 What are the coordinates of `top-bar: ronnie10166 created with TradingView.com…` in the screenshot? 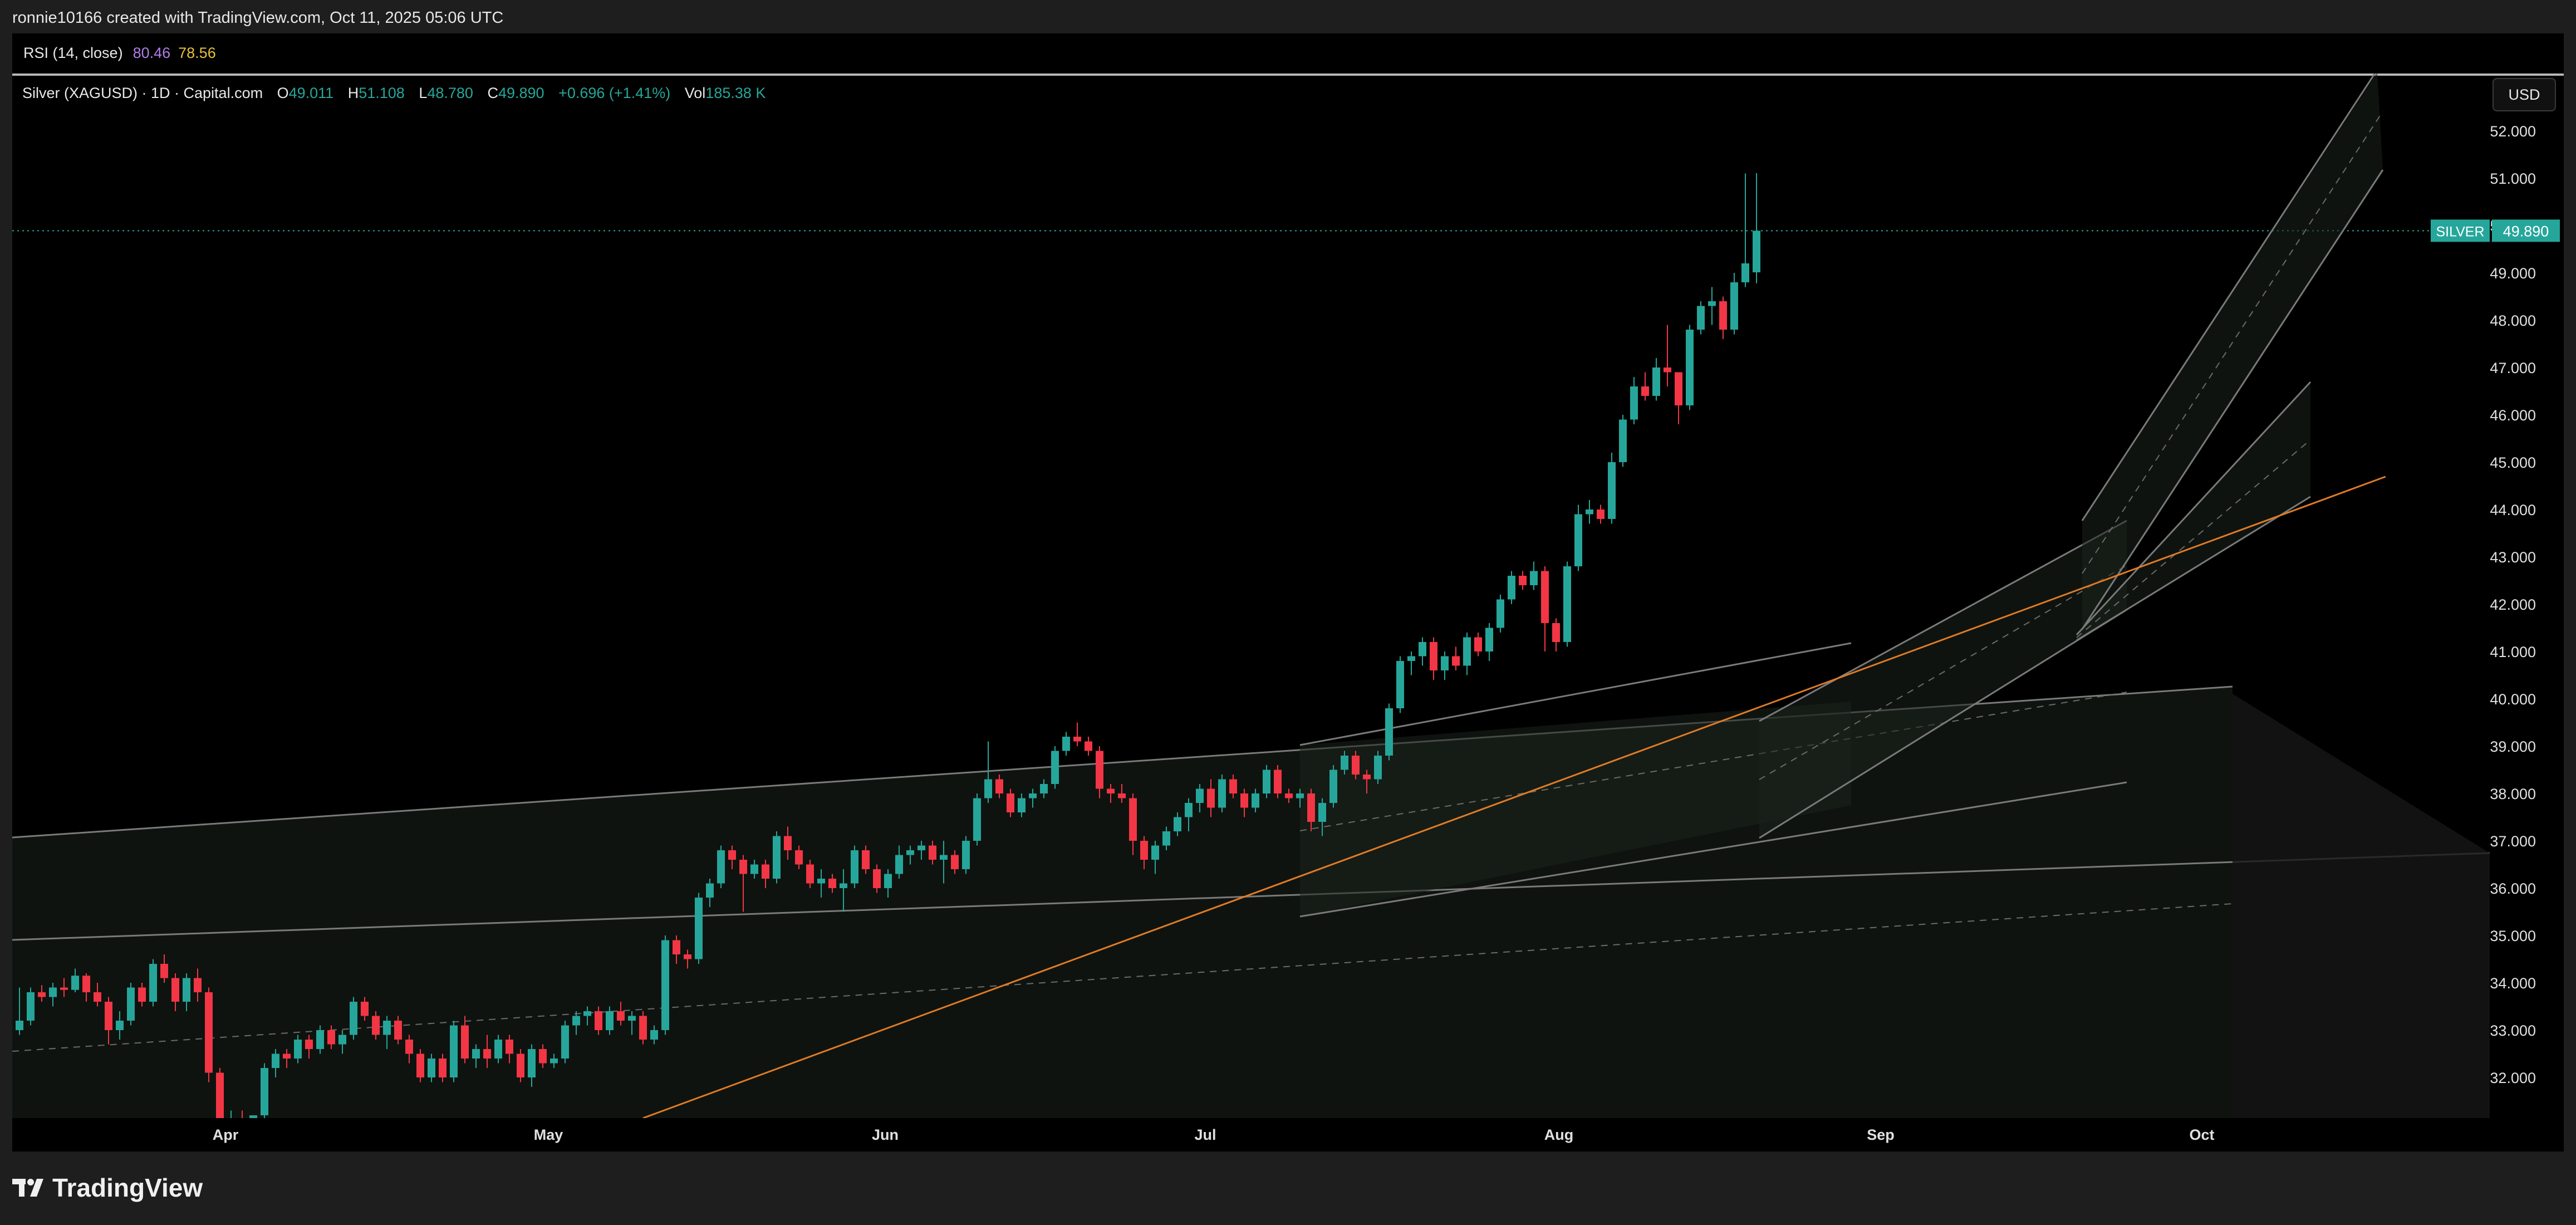 It's located at (1288, 16).